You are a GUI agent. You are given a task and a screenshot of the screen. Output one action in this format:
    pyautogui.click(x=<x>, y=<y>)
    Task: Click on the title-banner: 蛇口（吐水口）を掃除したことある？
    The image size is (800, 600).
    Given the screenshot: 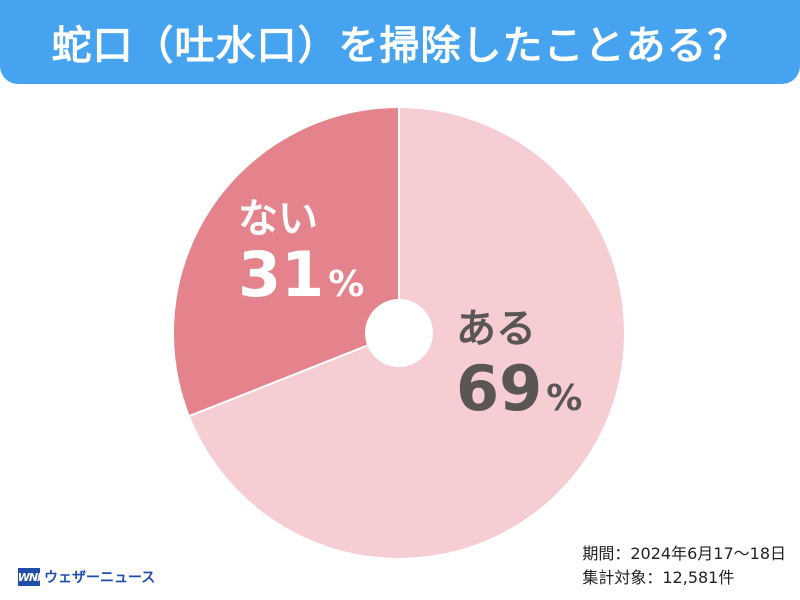 What is the action you would take?
    pyautogui.click(x=400, y=42)
    